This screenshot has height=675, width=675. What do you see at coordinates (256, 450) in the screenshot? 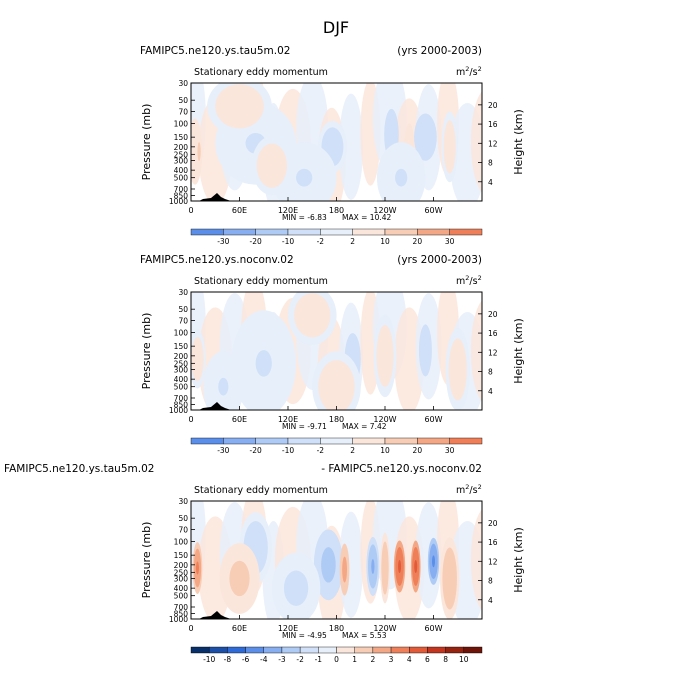
I see `colorbar-label: -20` at bounding box center [256, 450].